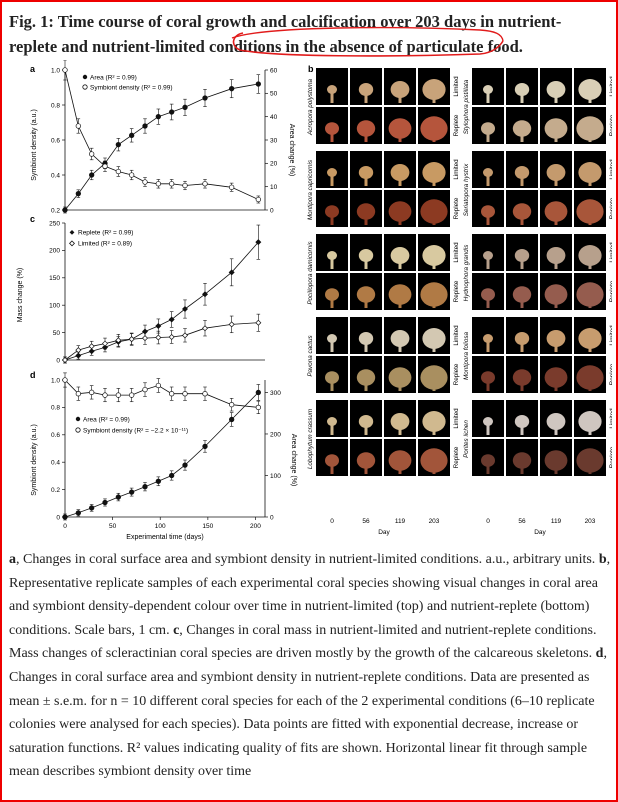 Image resolution: width=618 pixels, height=802 pixels. I want to click on legend-d-symbiont: Symbiont density (R² = −2.2 × 10⁻¹¹), so click(135, 431).